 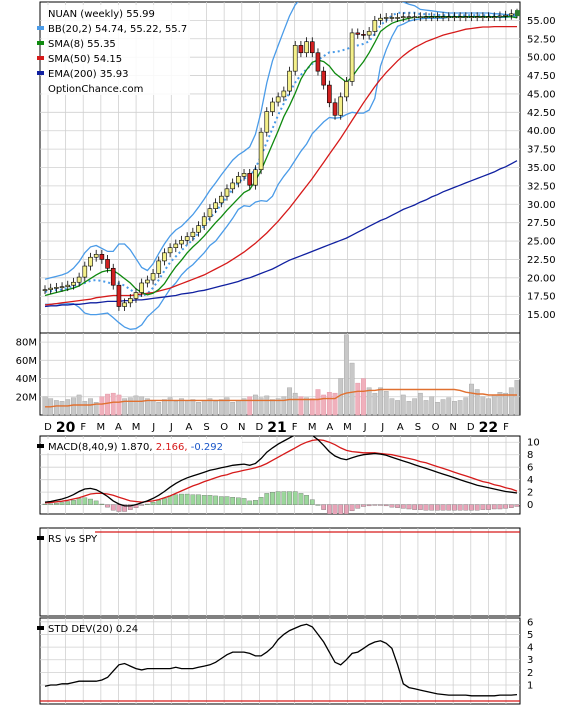 I want to click on volume-axis-tick-label: 40M, so click(x=26, y=379).